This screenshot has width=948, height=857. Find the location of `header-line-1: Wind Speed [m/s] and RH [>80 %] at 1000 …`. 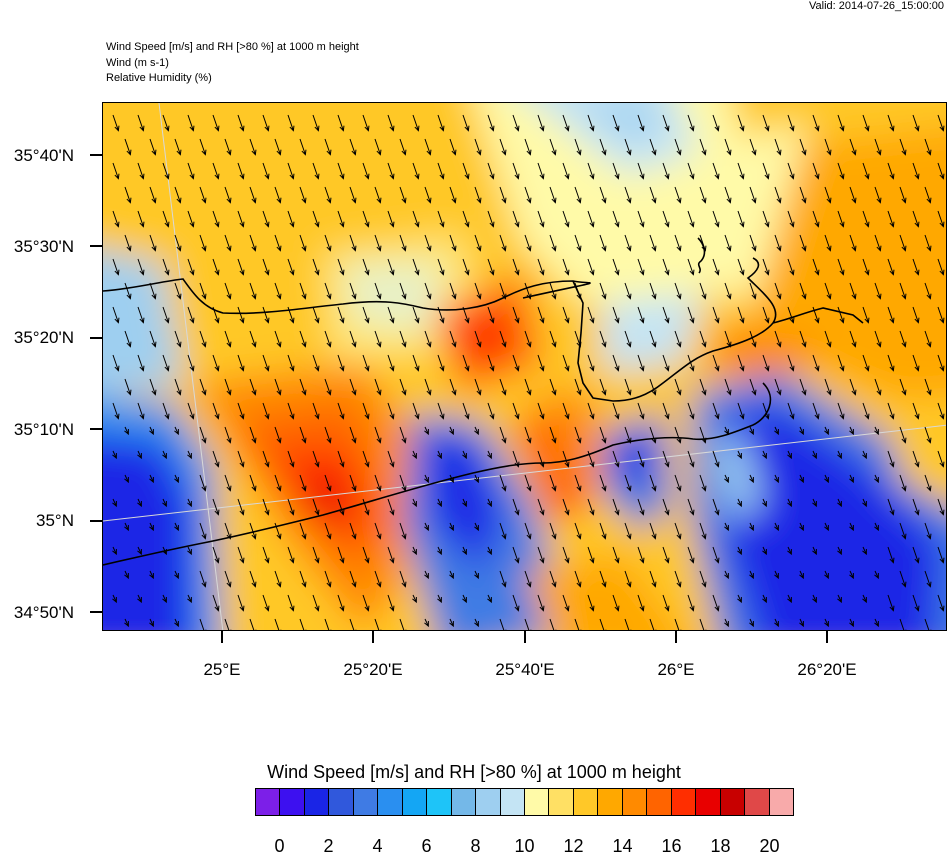

header-line-1: Wind Speed [m/s] and RH [>80 %] at 1000 … is located at coordinates (232, 47).